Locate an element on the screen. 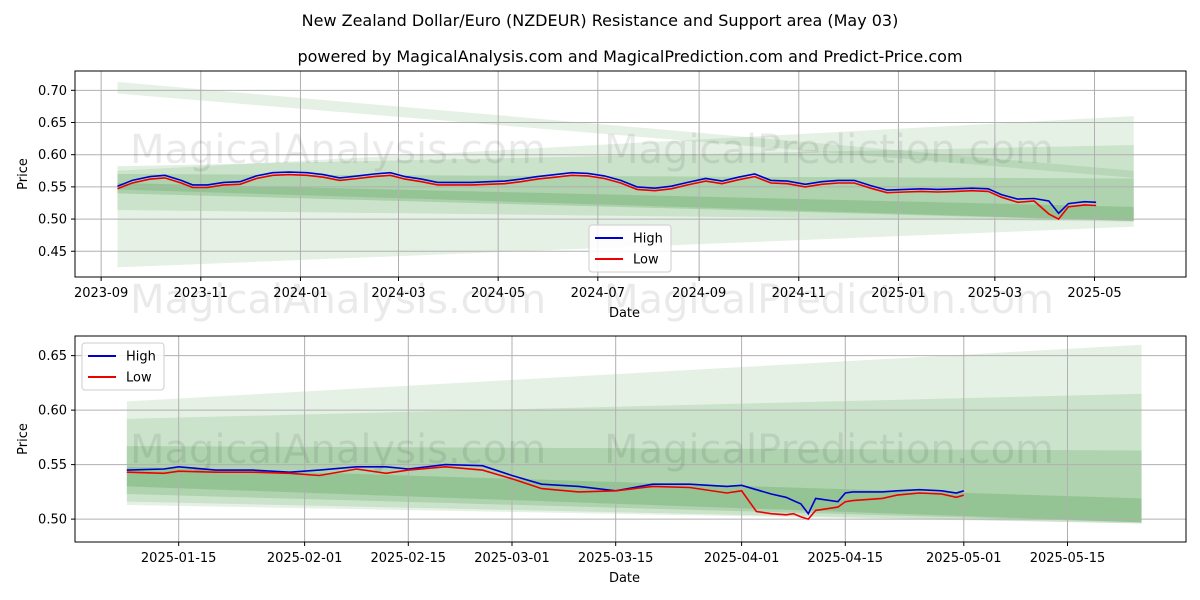 Image resolution: width=1200 pixels, height=600 pixels. y-tick-label: 0.70 is located at coordinates (52, 91).